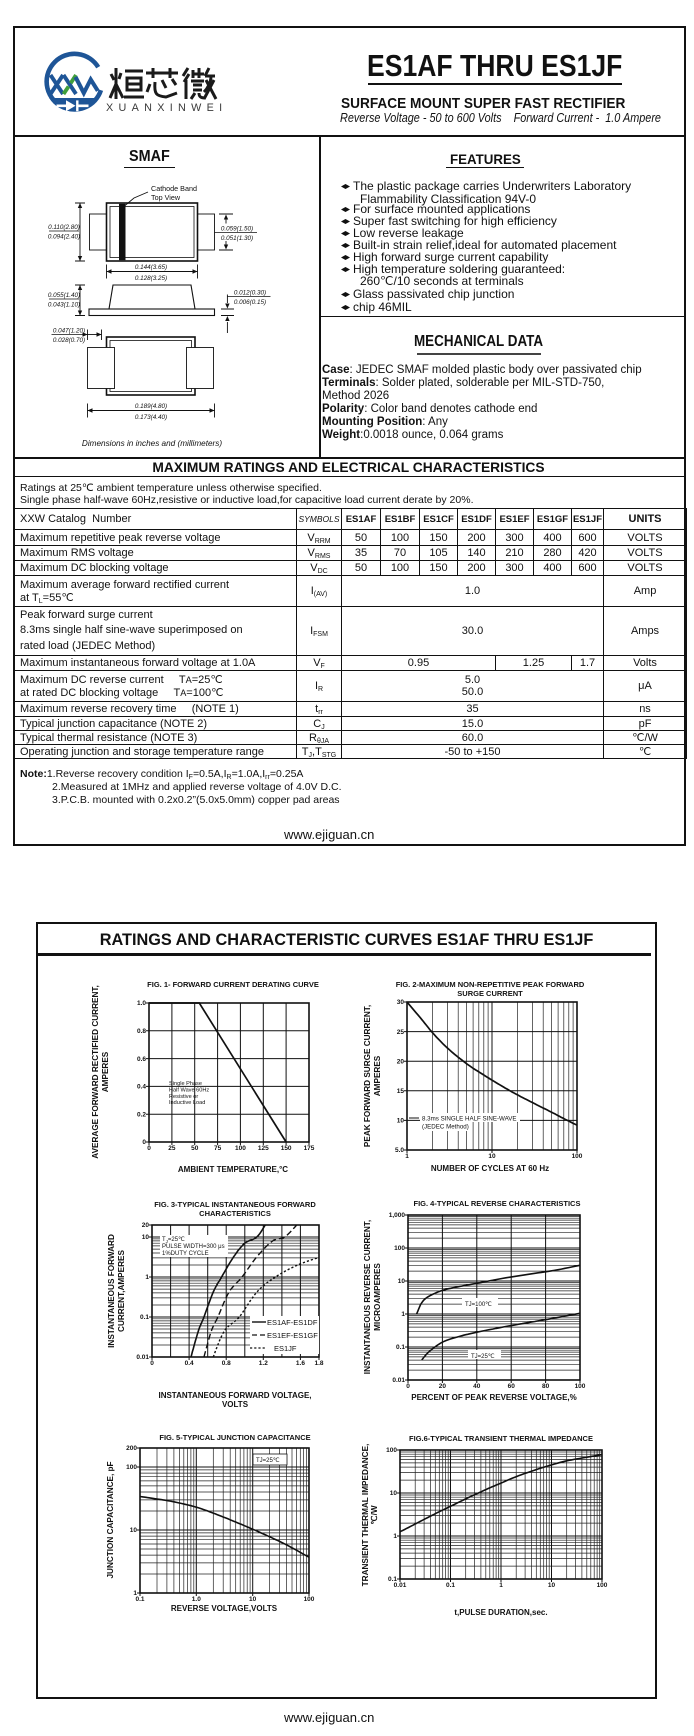 The image size is (694, 1736). What do you see at coordinates (224, 1608) in the screenshot?
I see `svg-text: REVERSE VOLTAGE,VOLTS` at bounding box center [224, 1608].